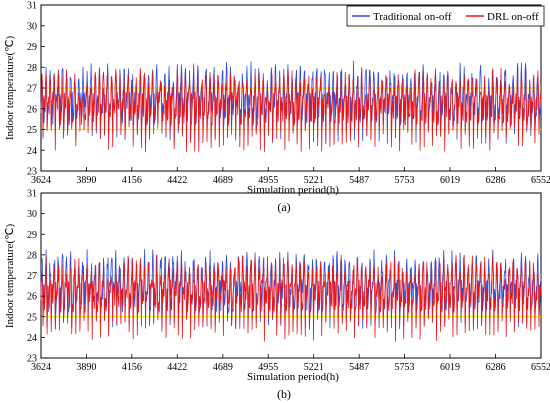 This screenshot has width=550, height=403. I want to click on x-axis-label-b: Simulation period(h), so click(293, 377).